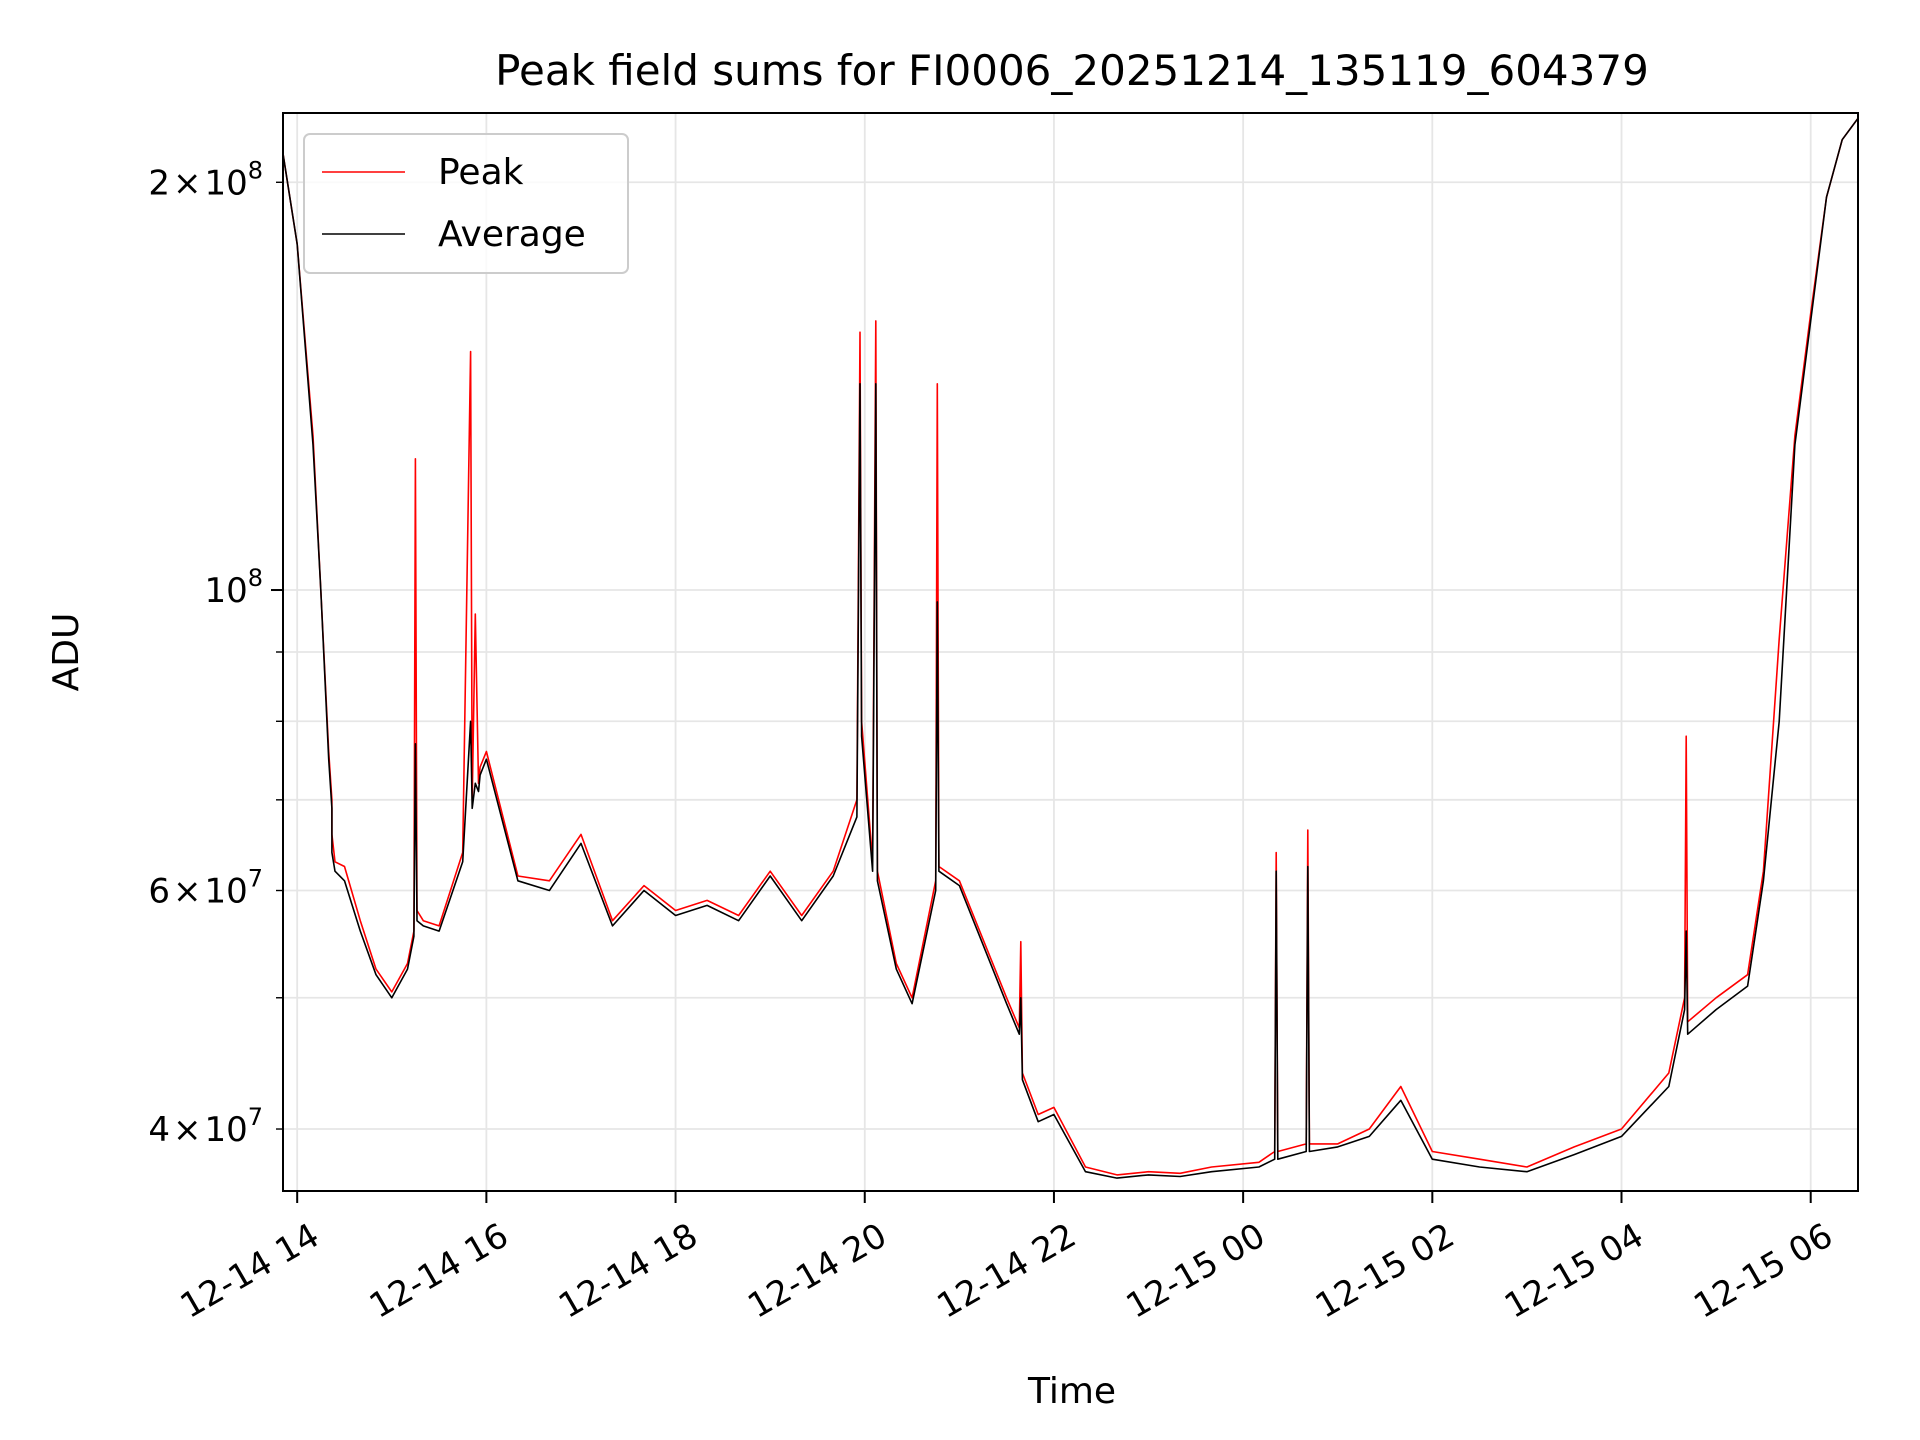 This screenshot has width=1920, height=1440. What do you see at coordinates (66, 652) in the screenshot?
I see `y-axis-label: ADU` at bounding box center [66, 652].